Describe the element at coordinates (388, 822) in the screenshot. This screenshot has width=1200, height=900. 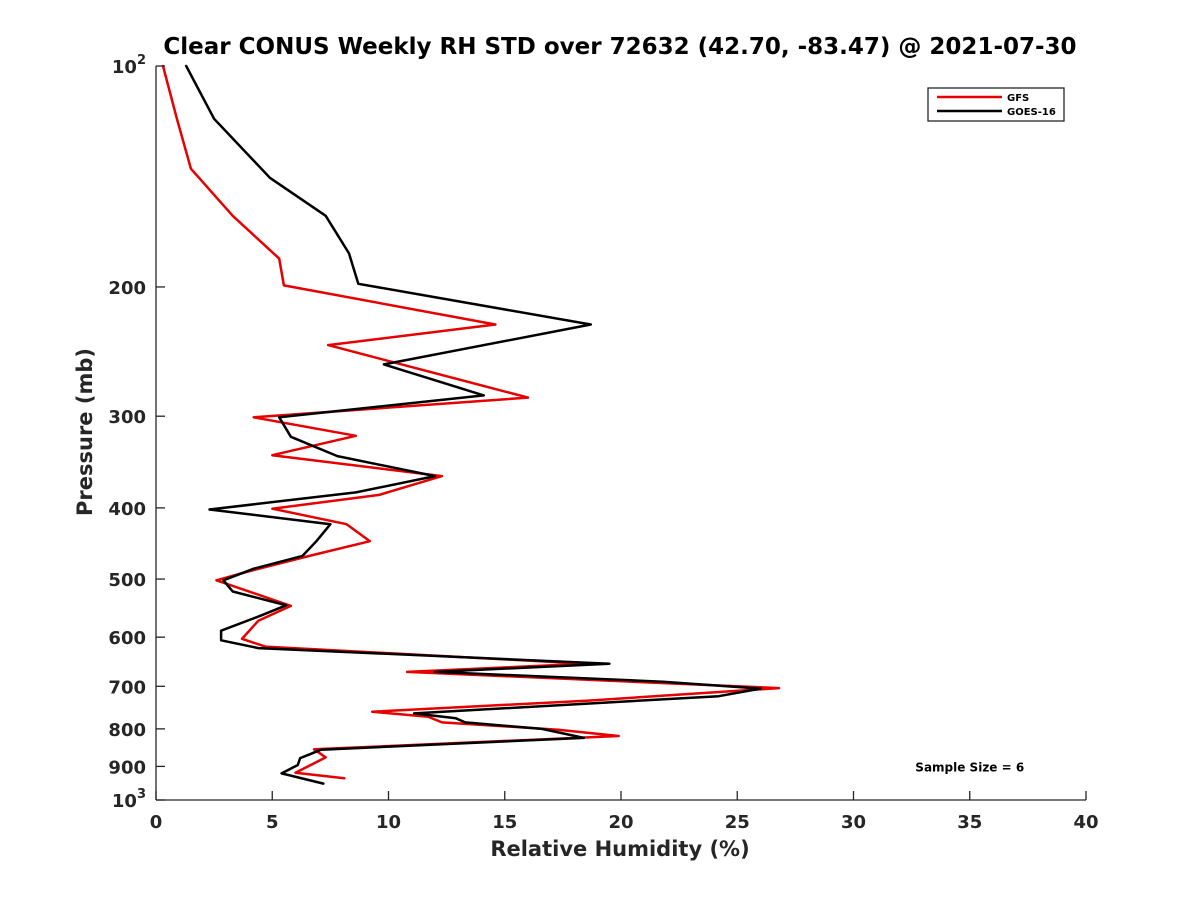
I see `x-tick-label: 10` at that location.